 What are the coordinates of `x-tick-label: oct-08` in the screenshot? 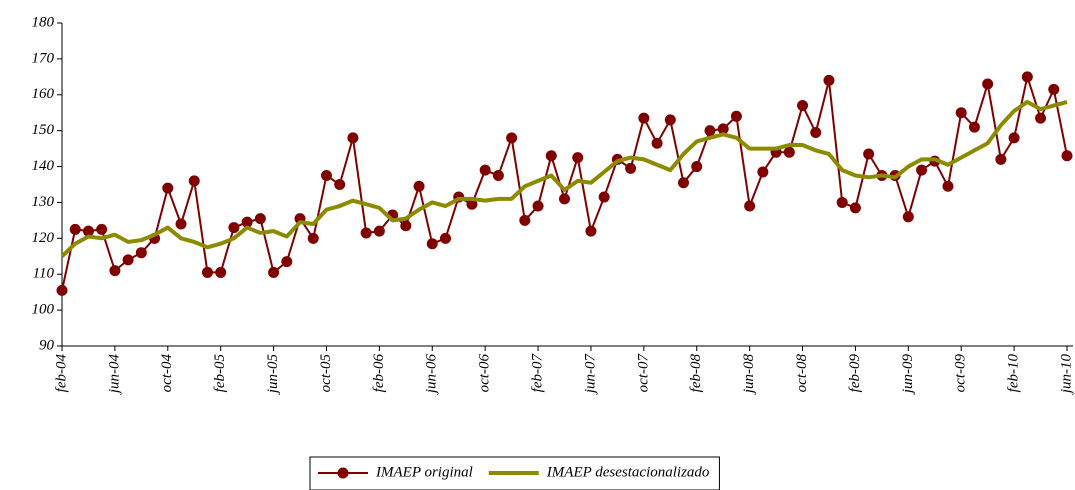 It's located at (802, 373).